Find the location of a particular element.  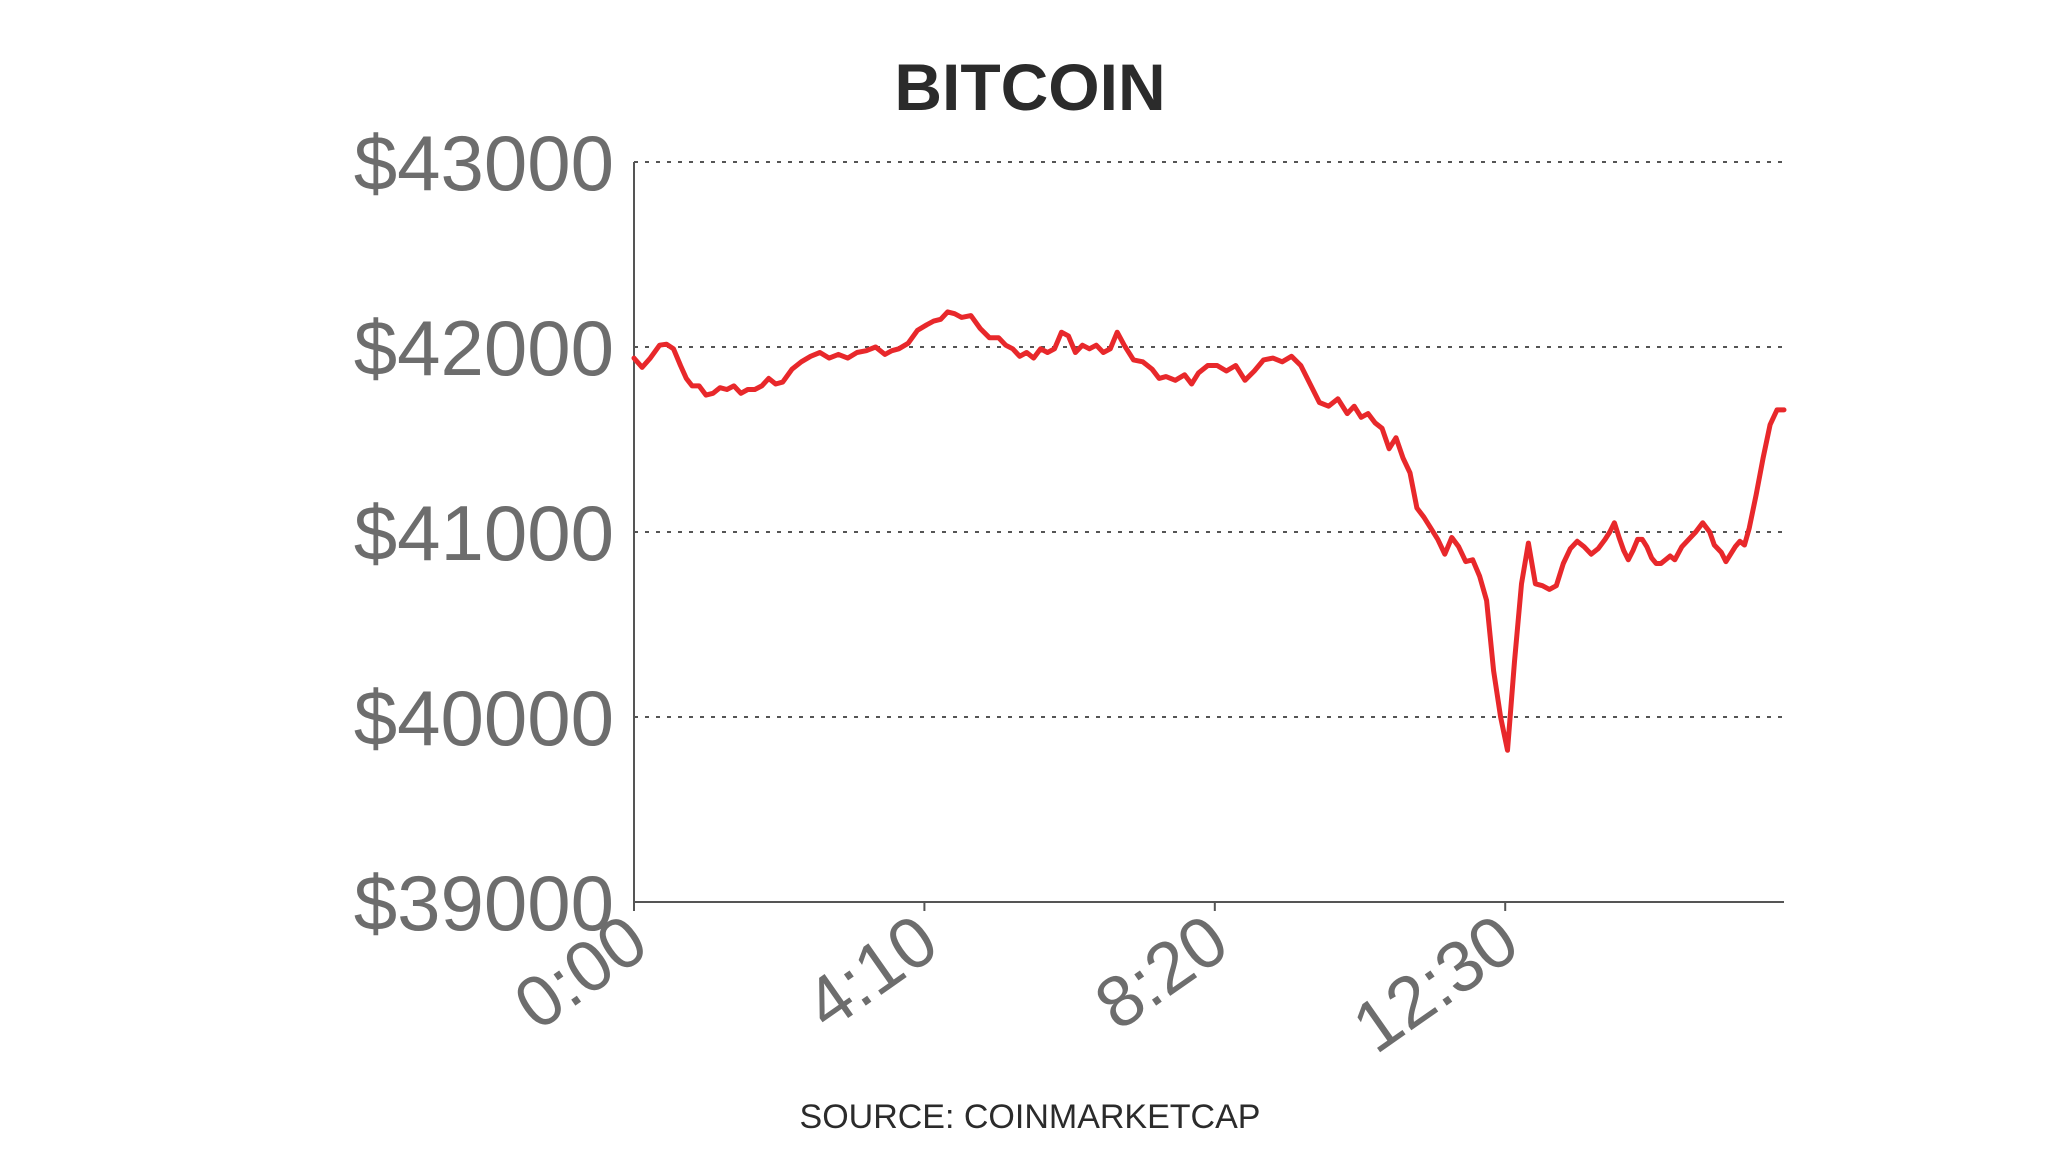

y-axis-tick-labels: $43000 $42000 $41000 $40000 $39000 is located at coordinates (484, 533).